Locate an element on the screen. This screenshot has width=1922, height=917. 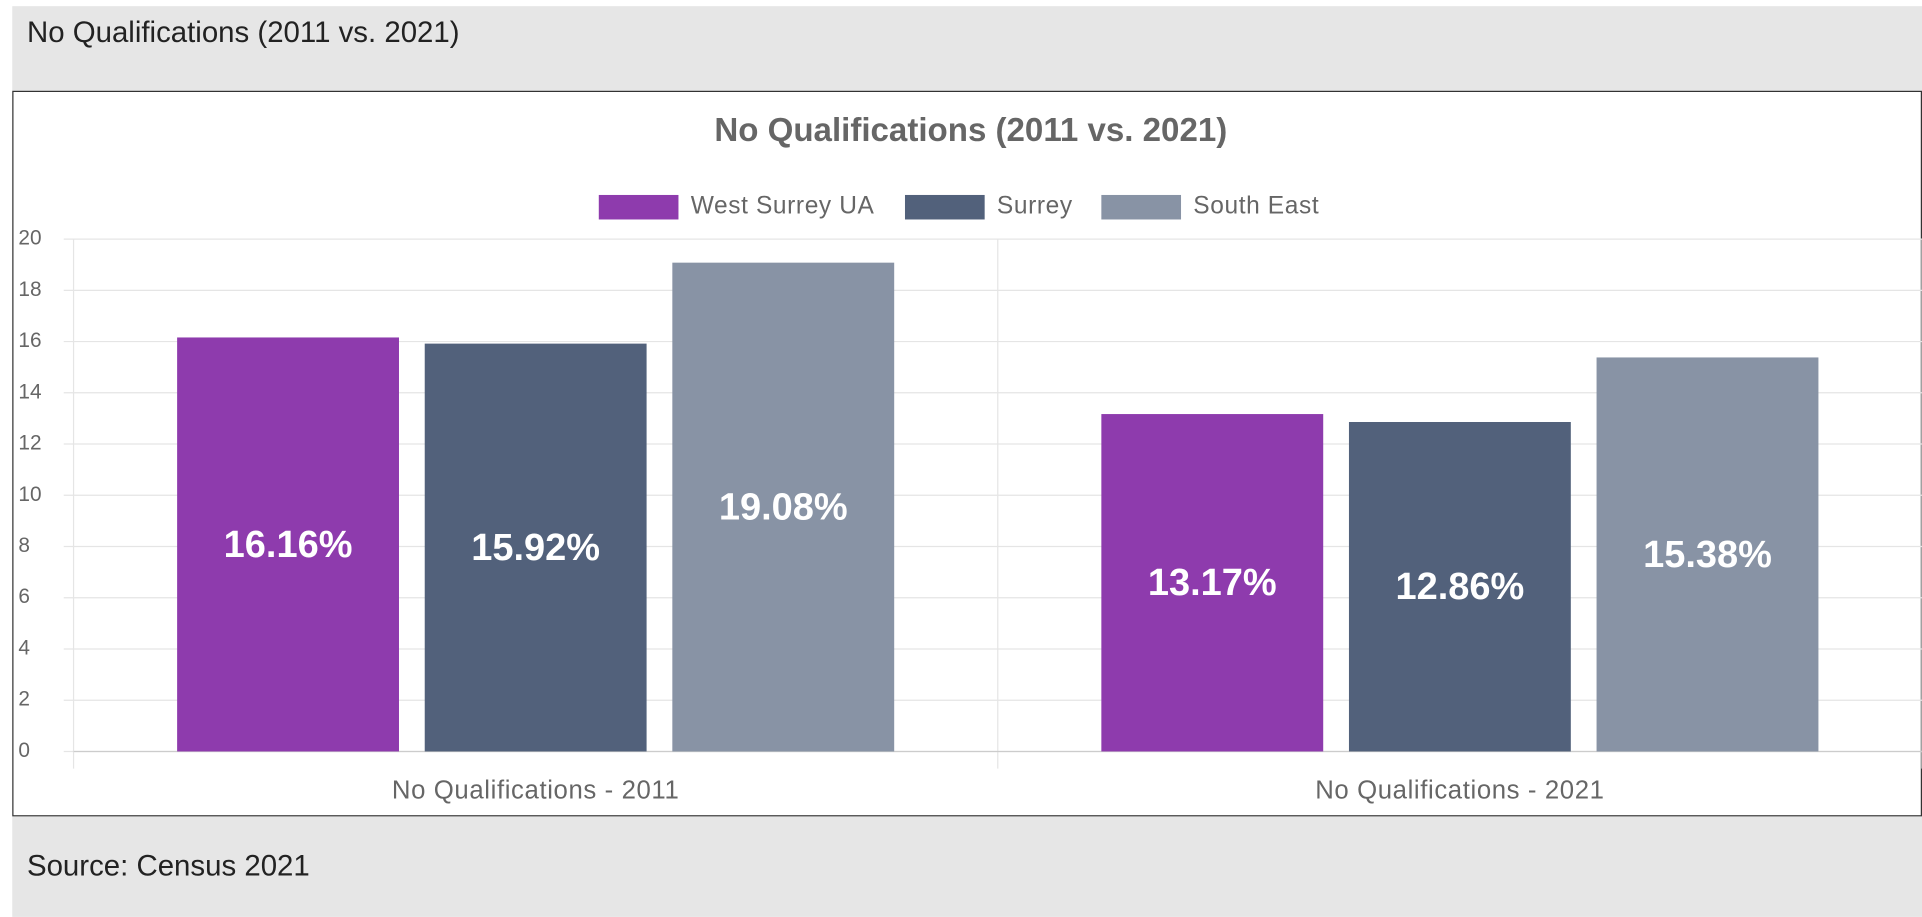
value-label: 15.38% is located at coordinates (1707, 555).